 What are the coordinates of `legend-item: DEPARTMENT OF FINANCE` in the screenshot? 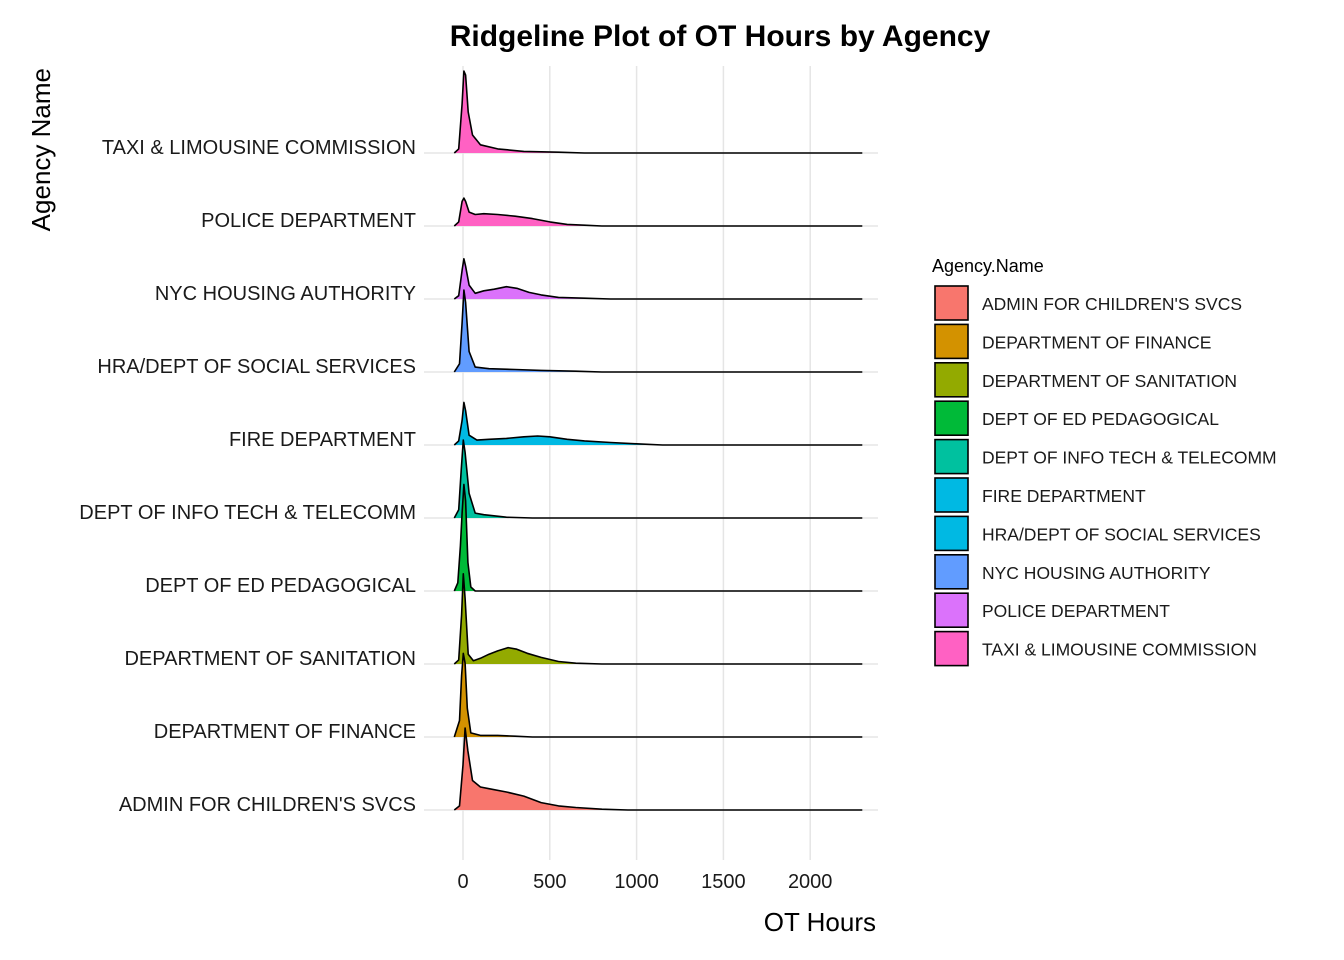 It's located at (1072, 341).